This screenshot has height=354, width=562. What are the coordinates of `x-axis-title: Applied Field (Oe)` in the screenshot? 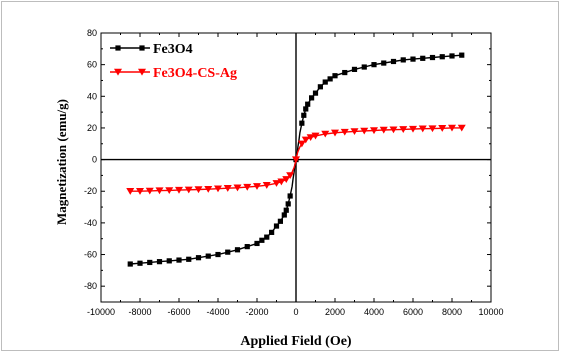 It's located at (296, 341).